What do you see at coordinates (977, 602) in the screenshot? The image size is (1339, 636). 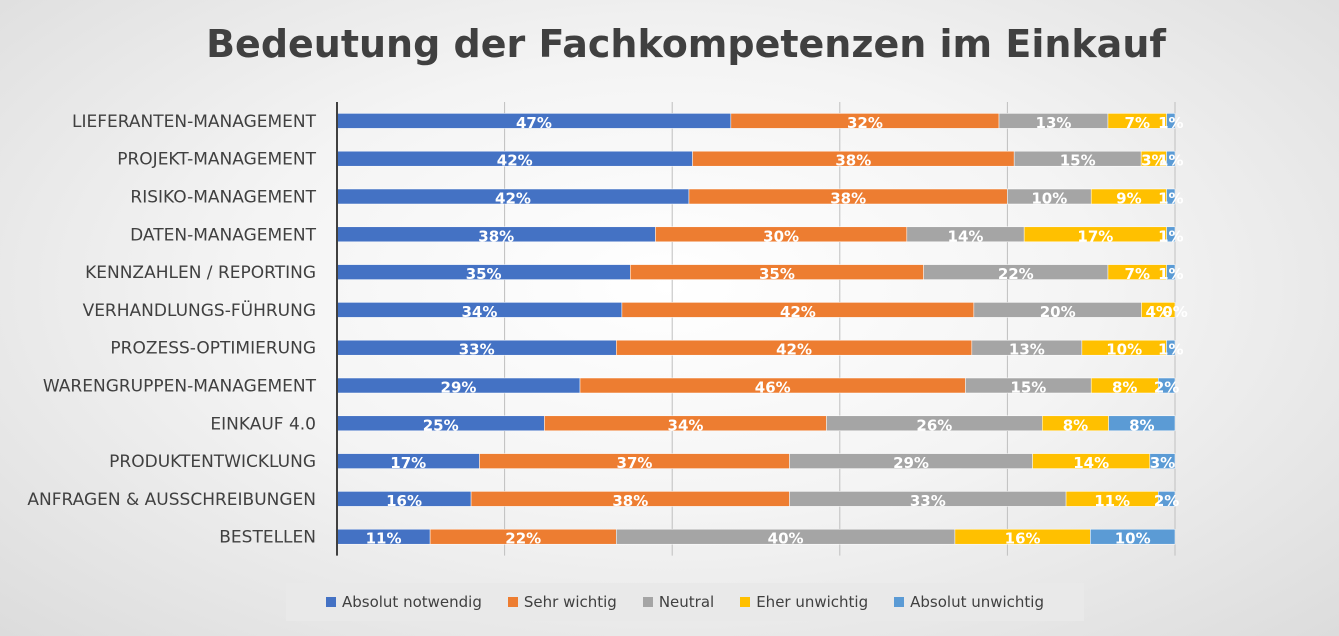 I see `legend-label: Absolut unwichtig` at bounding box center [977, 602].